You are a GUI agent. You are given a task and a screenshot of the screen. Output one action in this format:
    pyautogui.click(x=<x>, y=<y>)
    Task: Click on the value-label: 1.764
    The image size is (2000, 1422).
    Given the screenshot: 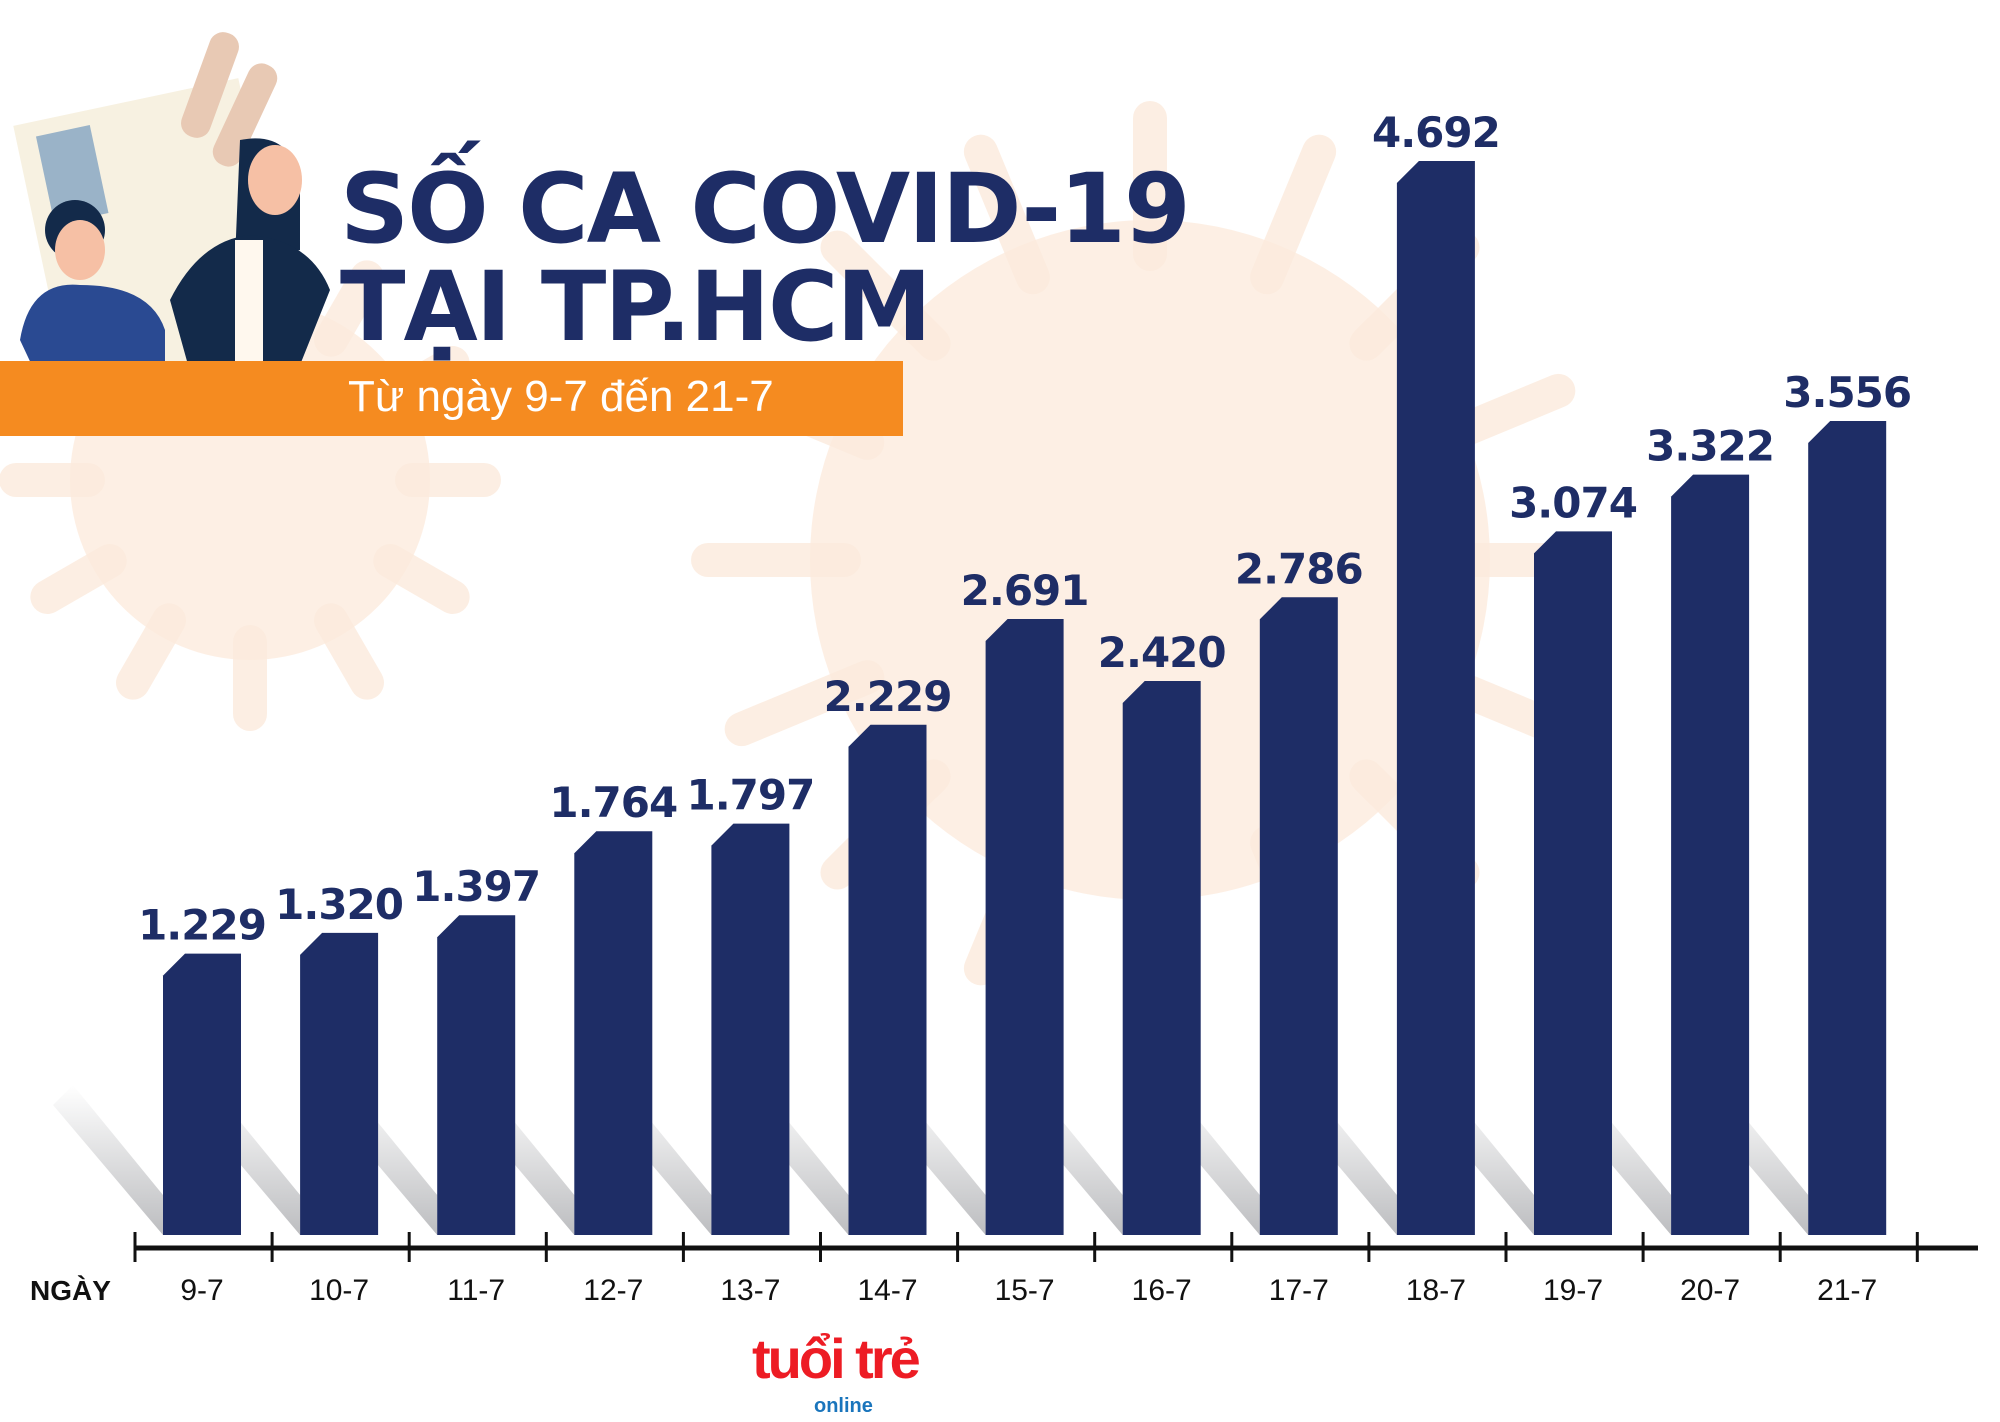 What is the action you would take?
    pyautogui.click(x=613, y=802)
    